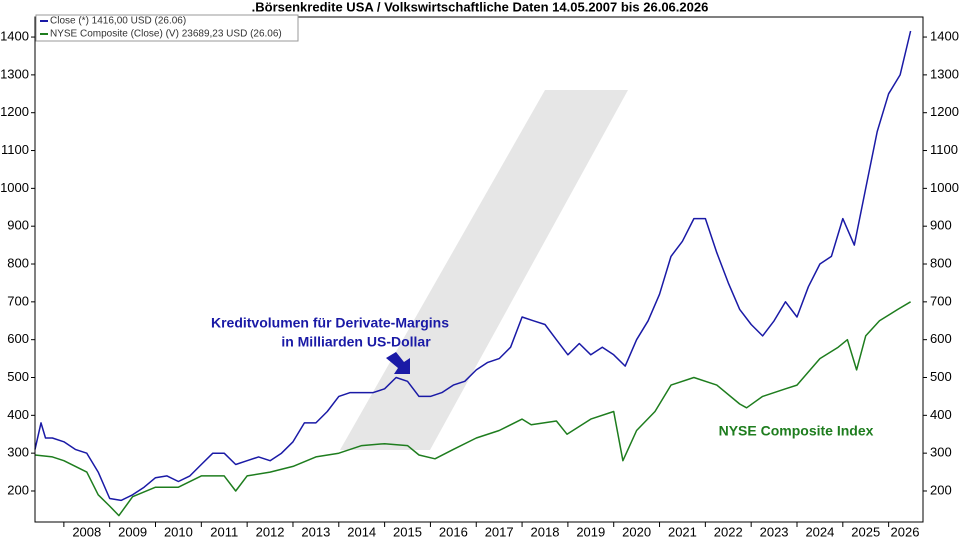 The image size is (960, 540). I want to click on y2-tick-label: 400, so click(941, 414).